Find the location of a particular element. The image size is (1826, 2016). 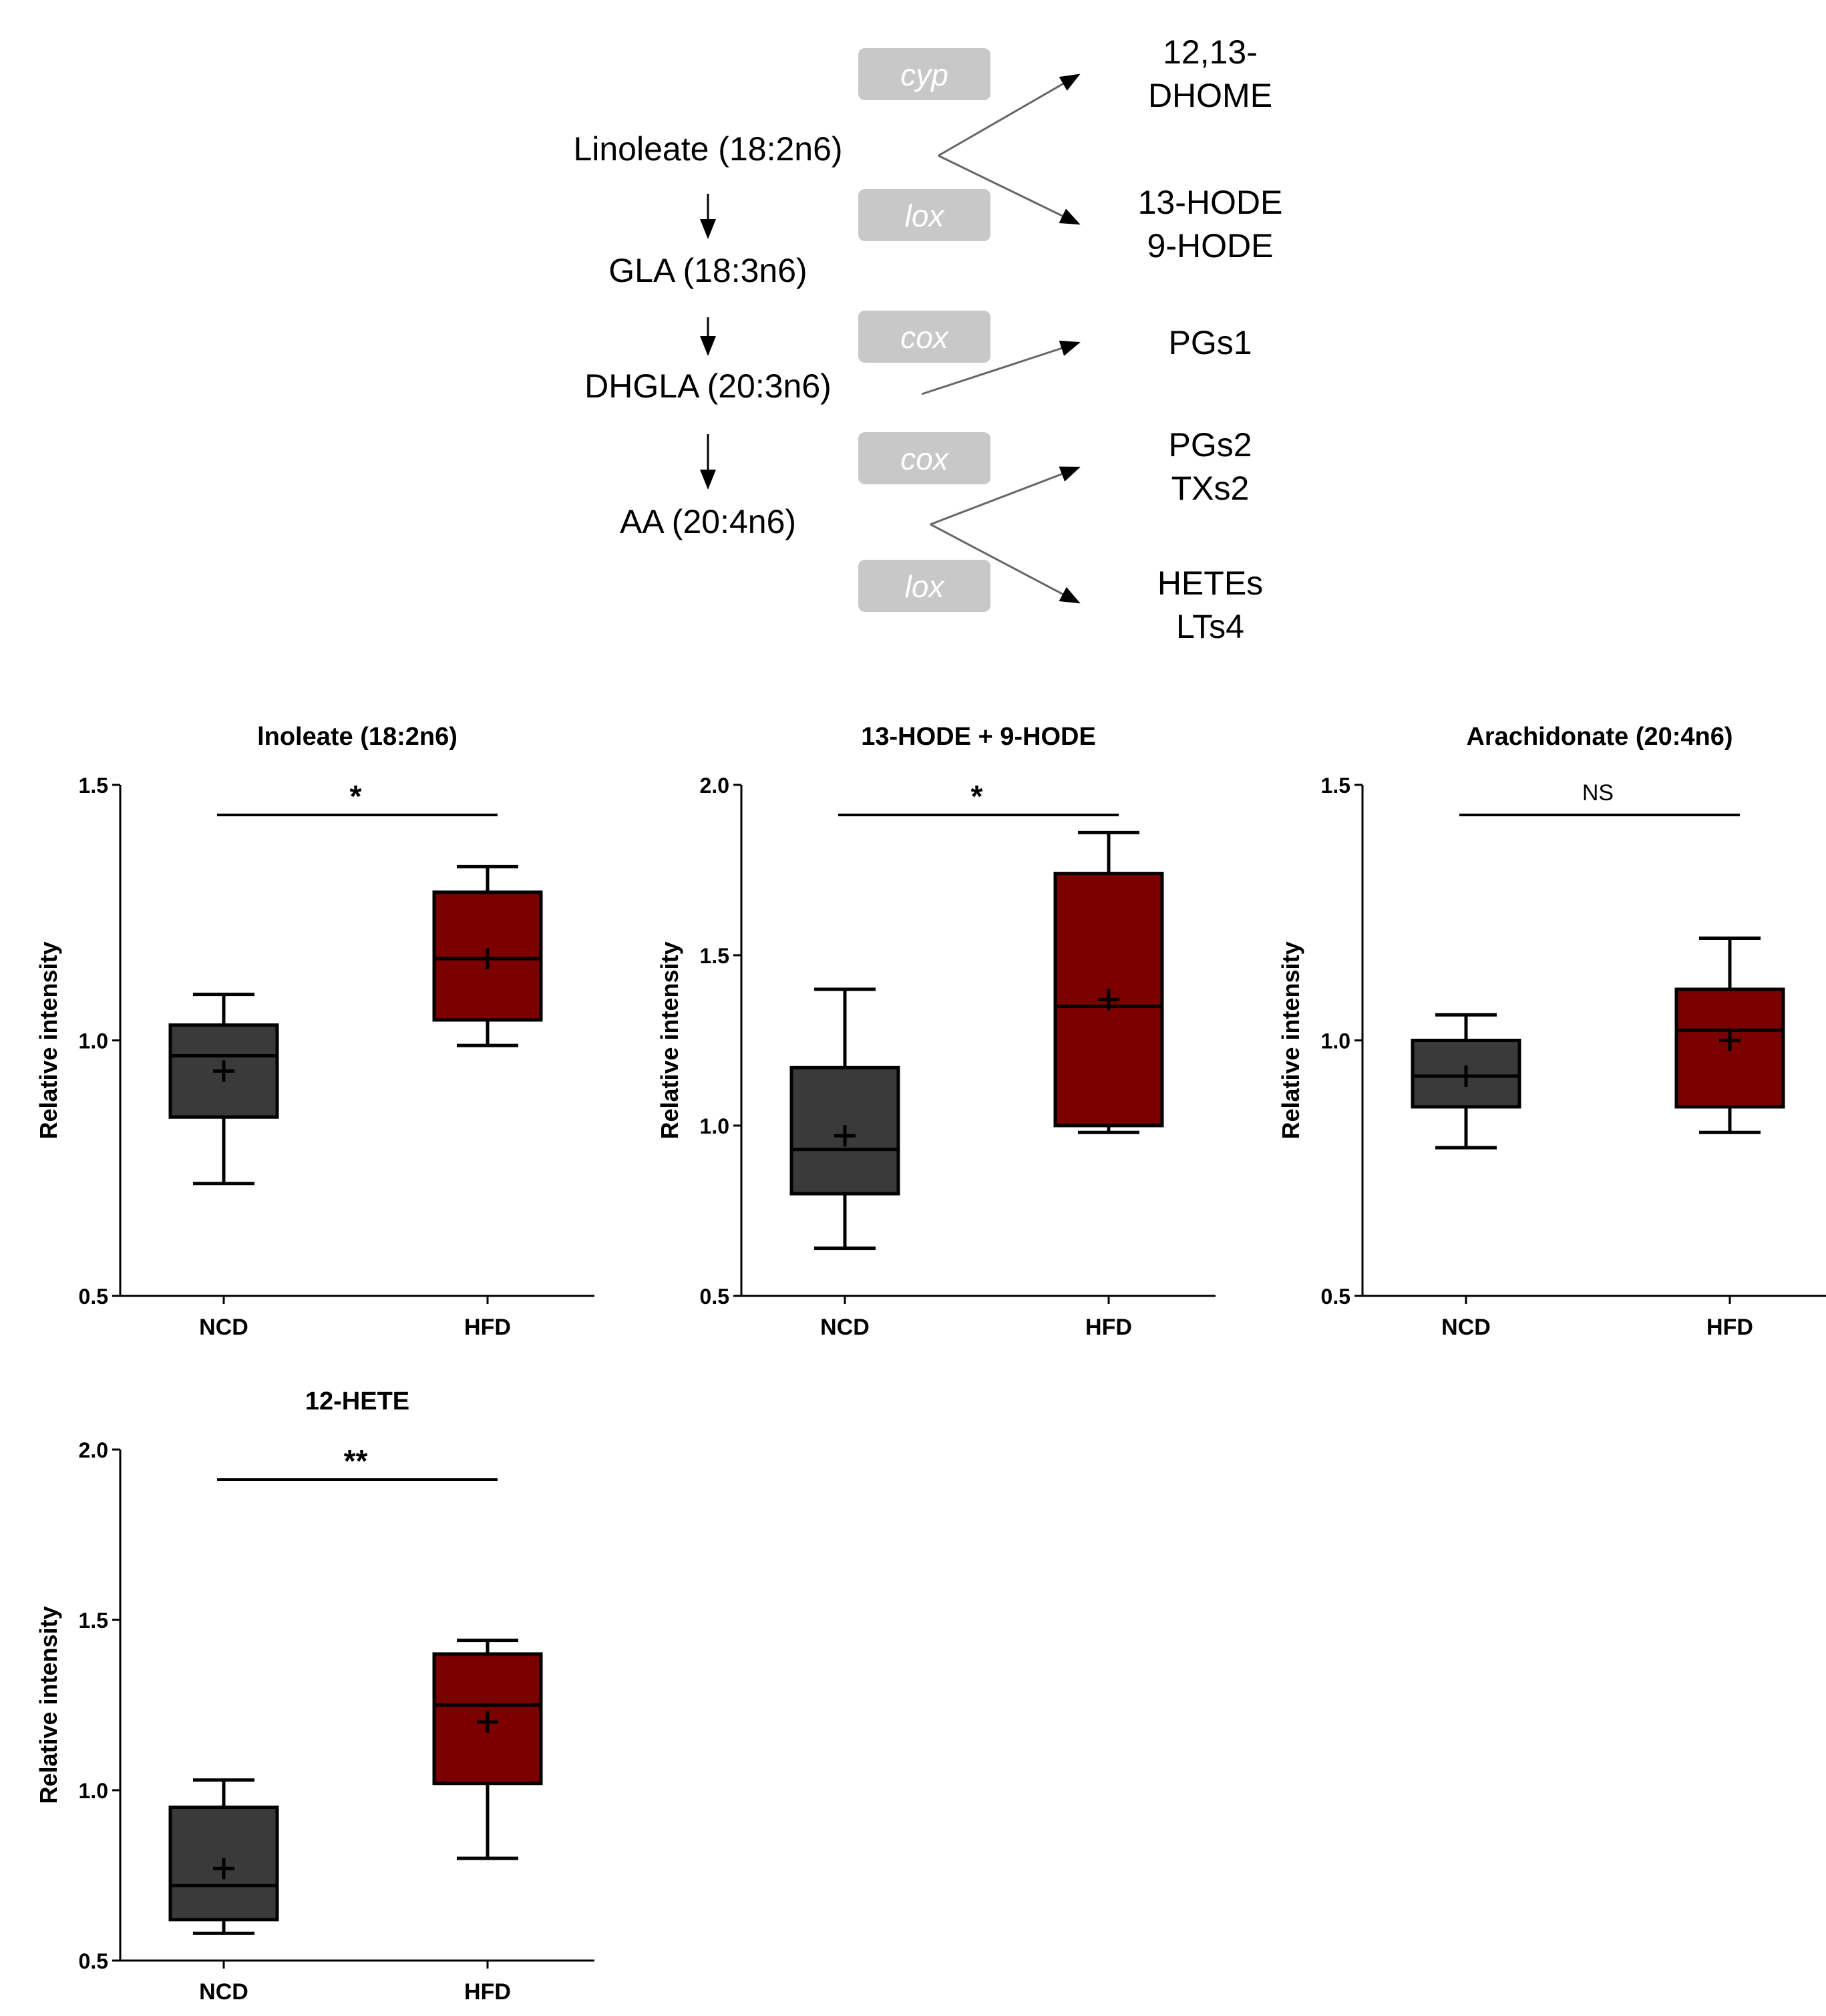

product-pgs1: PGs1 is located at coordinates (1210, 342).